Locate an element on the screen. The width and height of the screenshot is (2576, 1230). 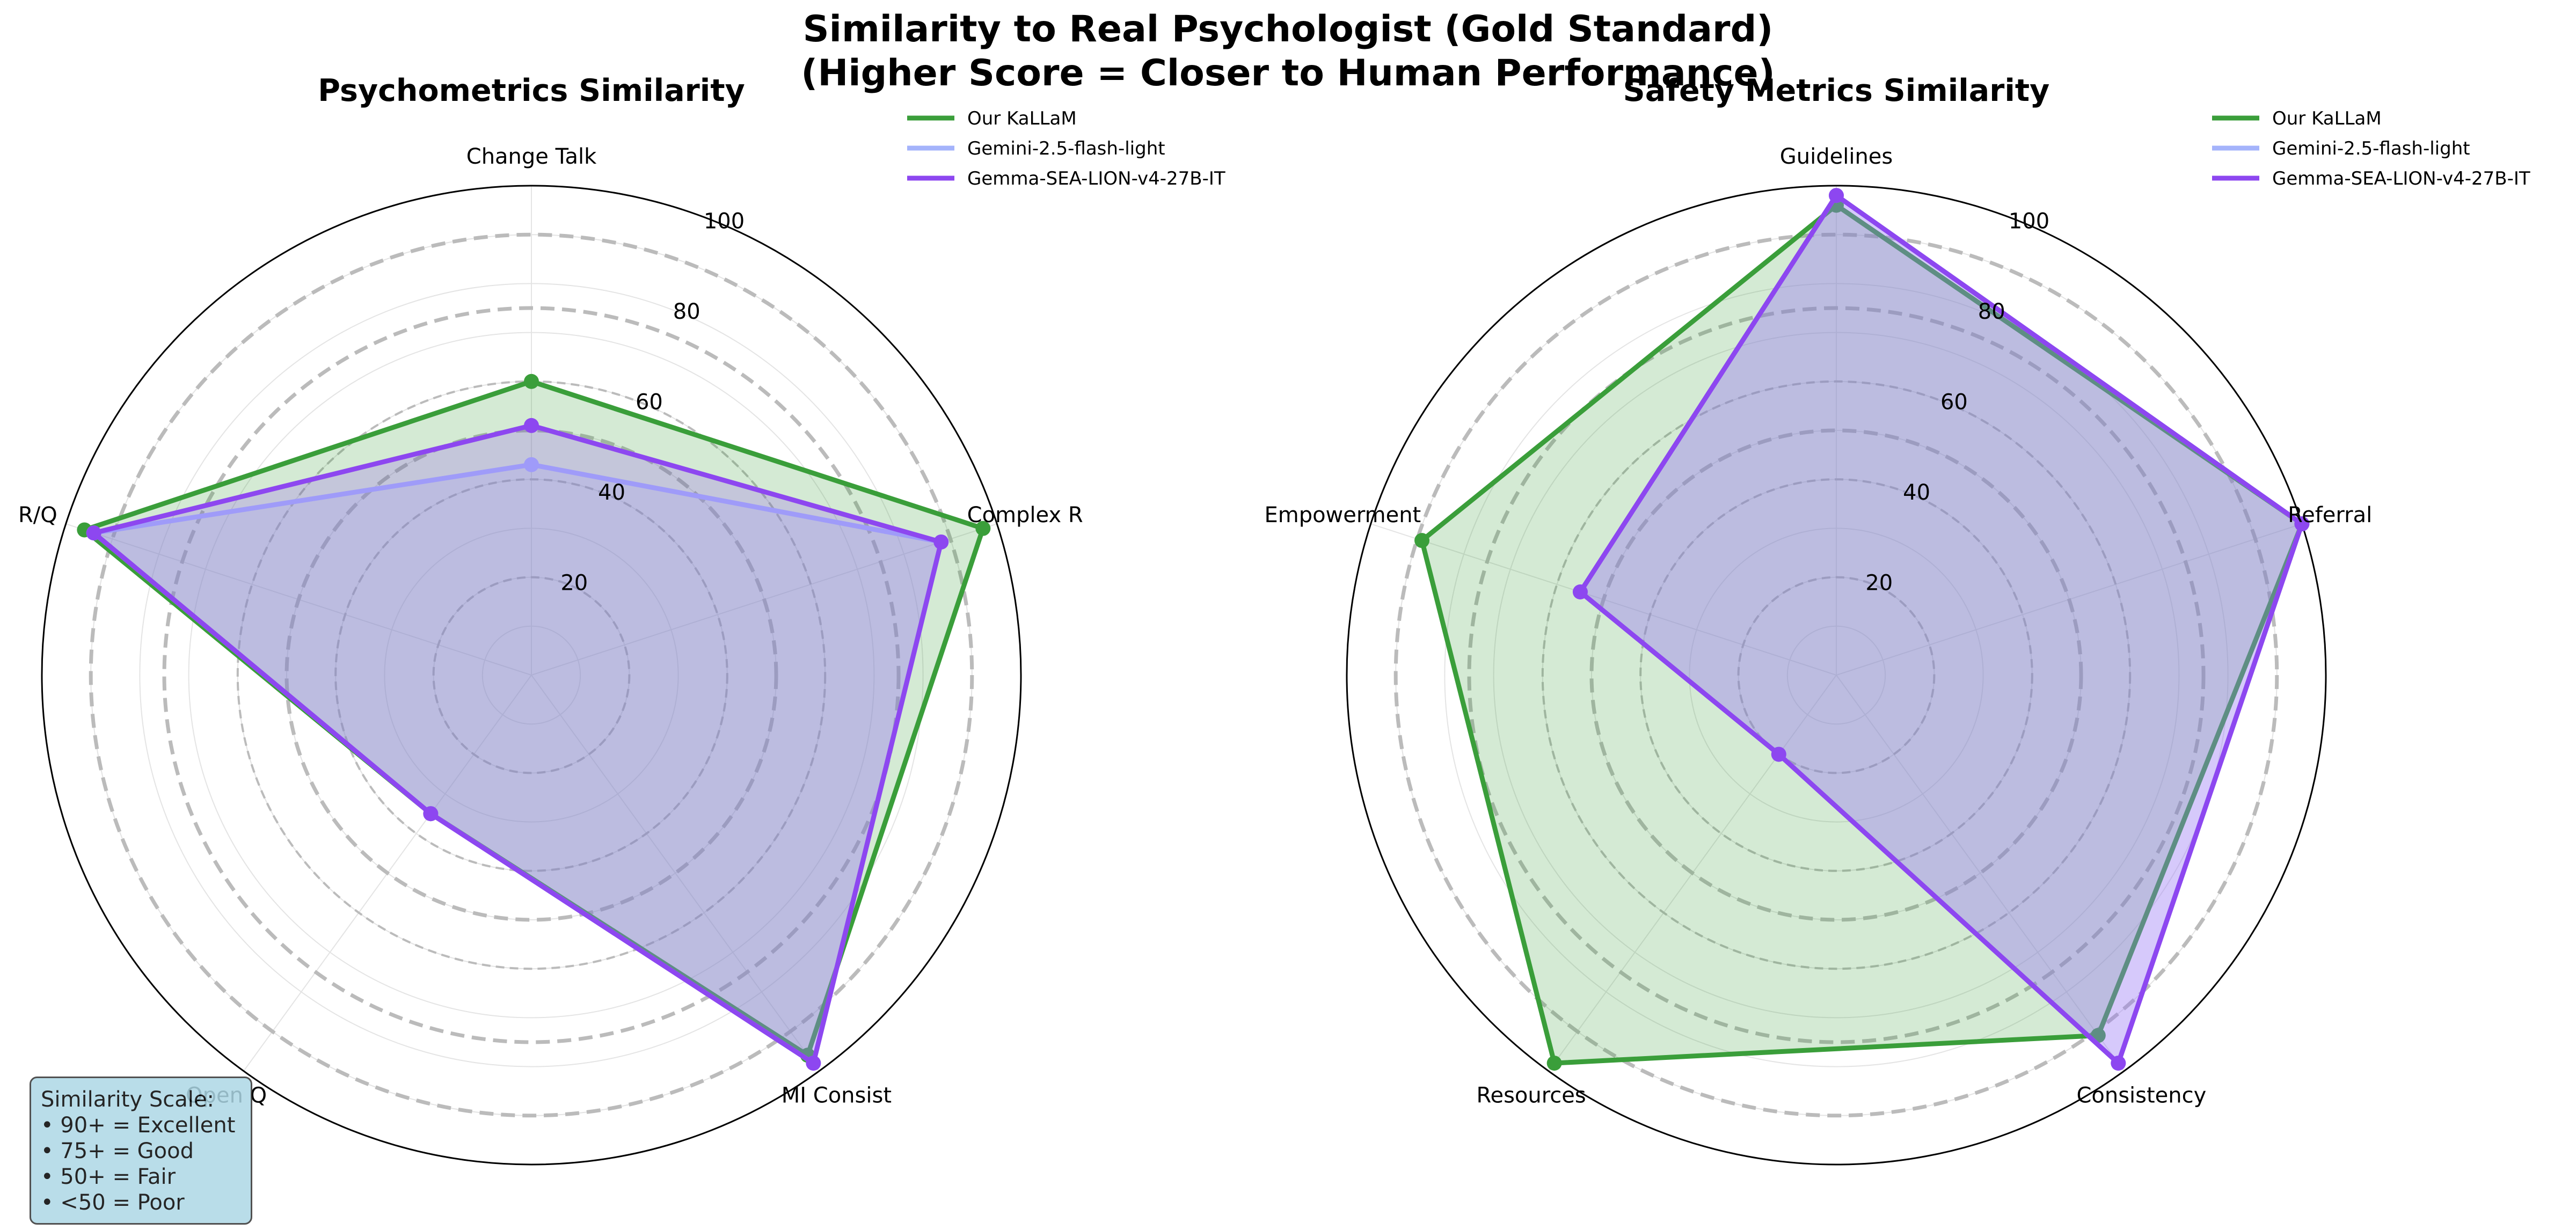
similarity-scale-title: Similarity Scale: is located at coordinates (128, 1099).